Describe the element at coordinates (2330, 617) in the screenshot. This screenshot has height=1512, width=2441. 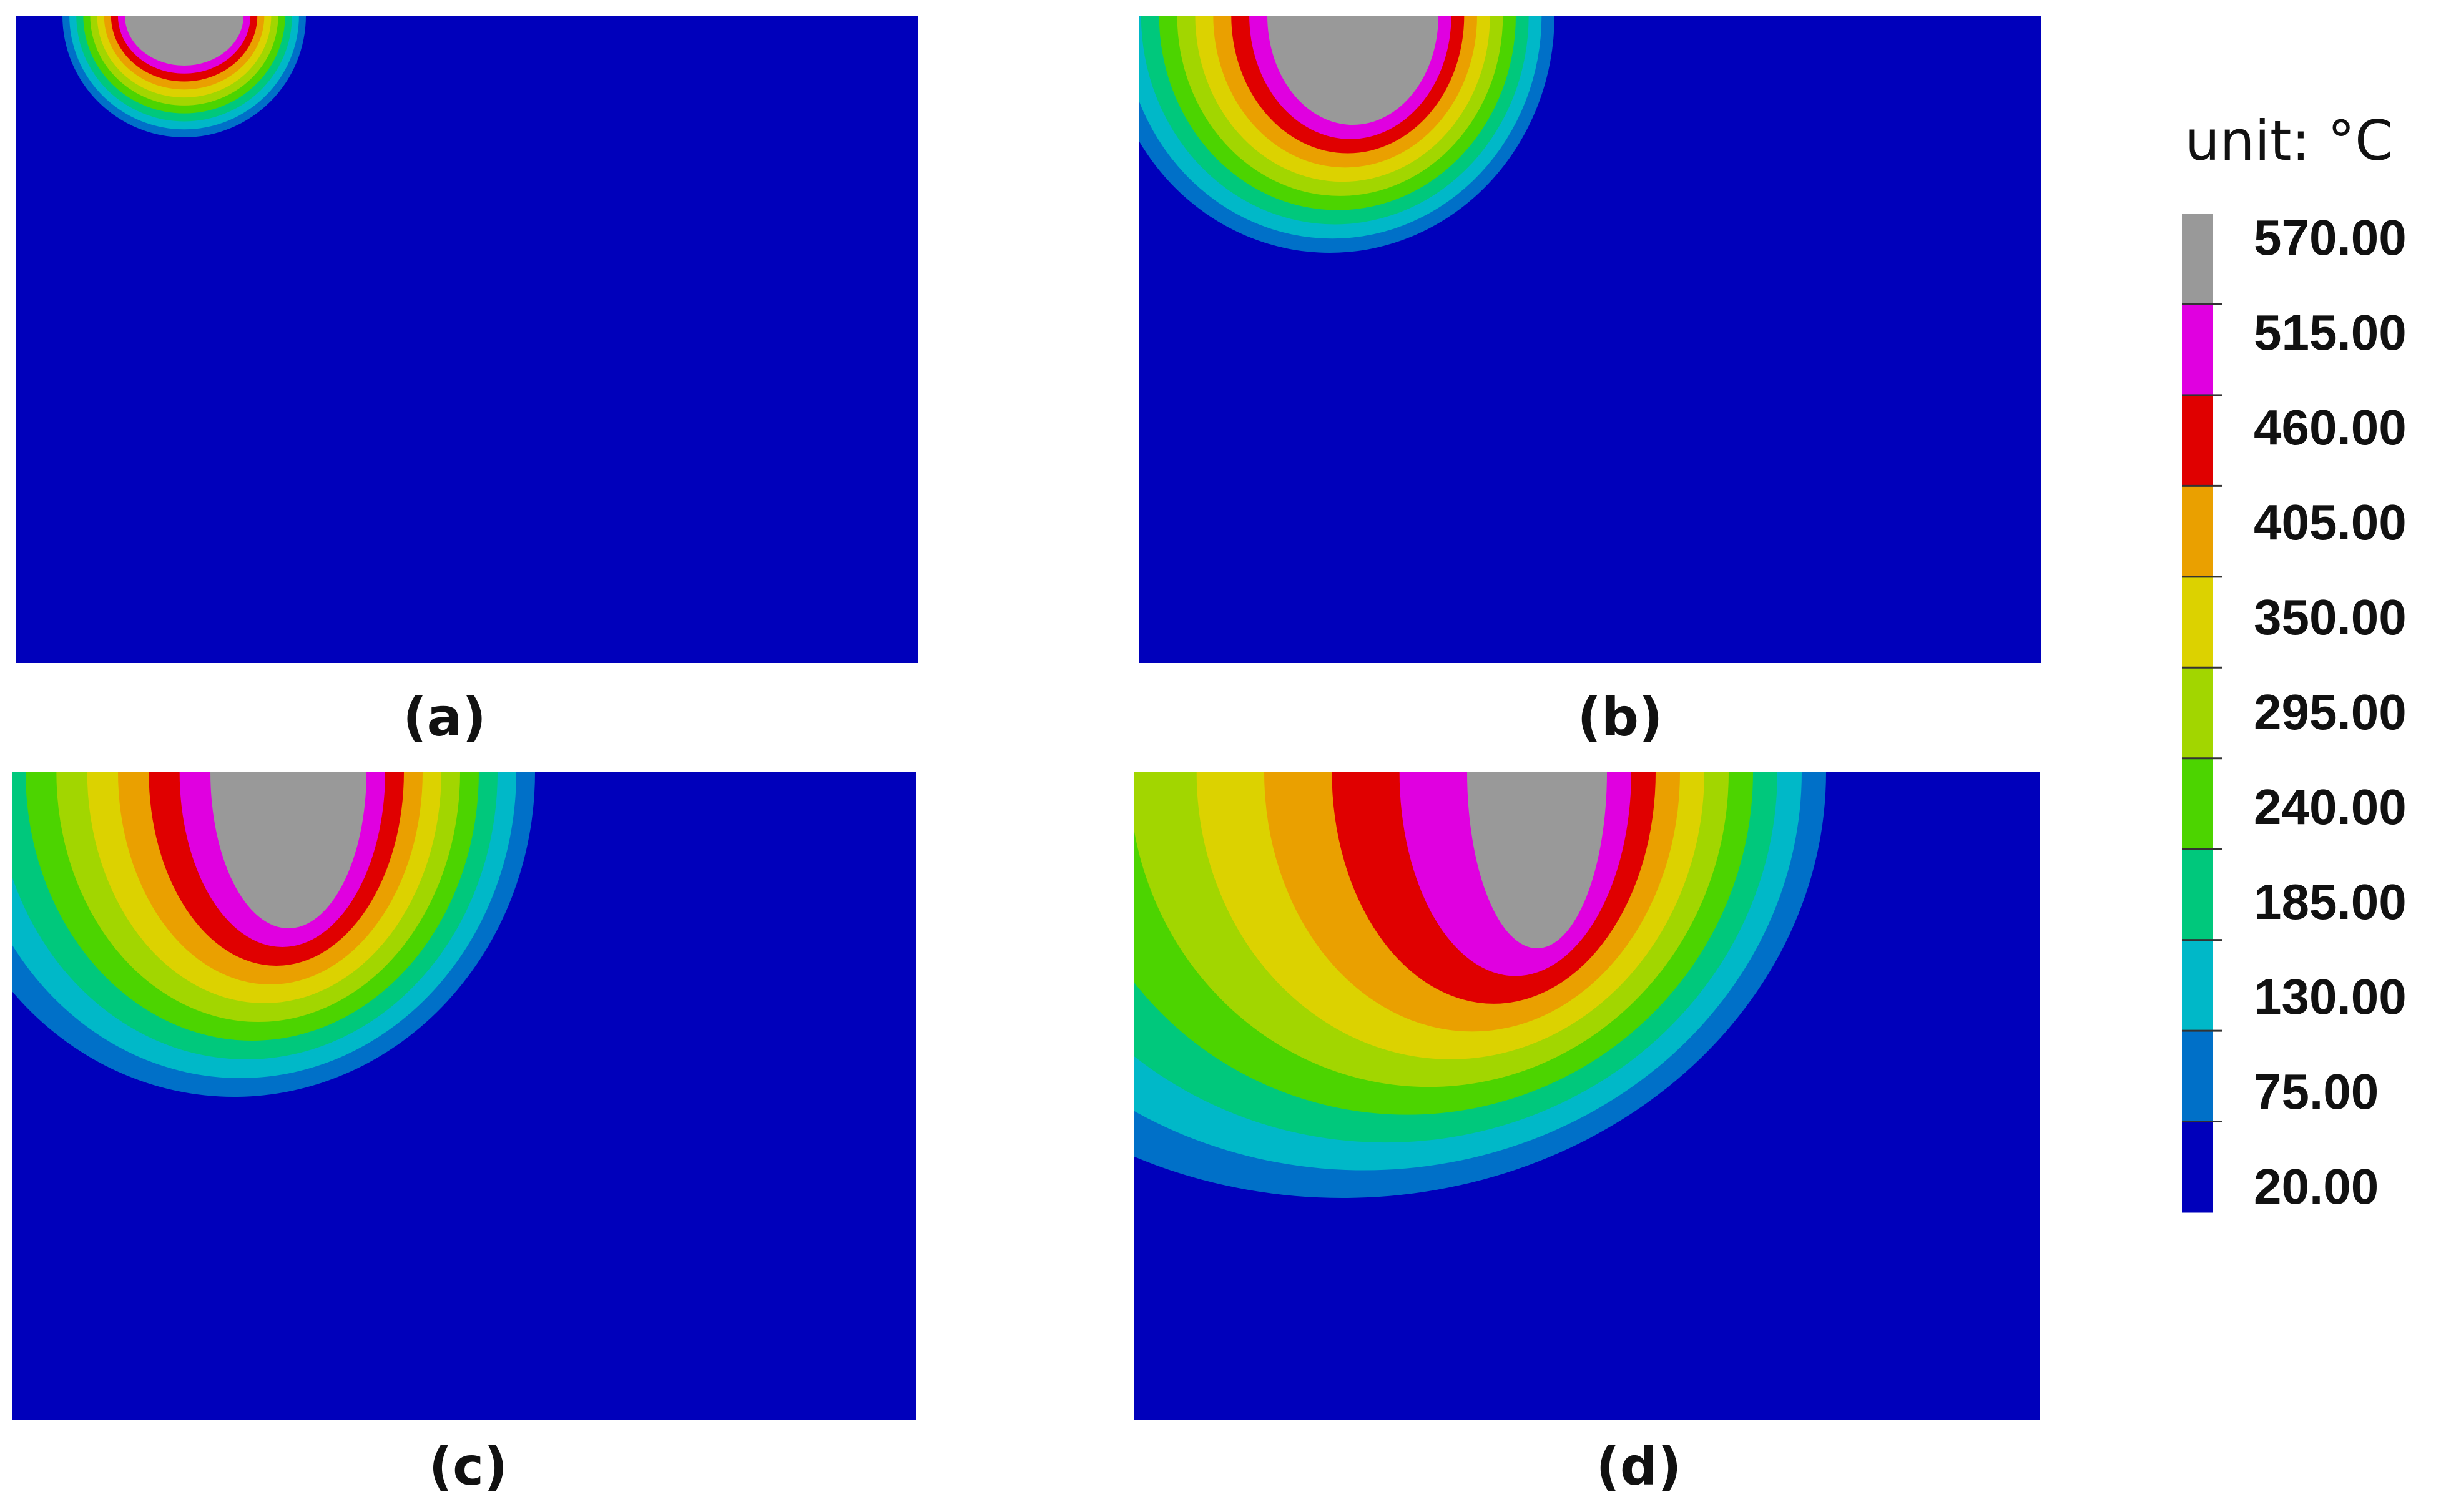
I see `legend-label: 350.00` at that location.